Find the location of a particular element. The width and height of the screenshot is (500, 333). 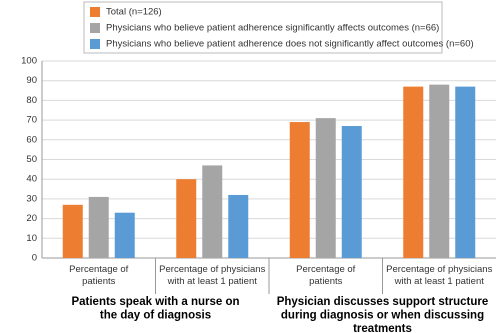

y-tick-label: 50 is located at coordinates (31, 159).